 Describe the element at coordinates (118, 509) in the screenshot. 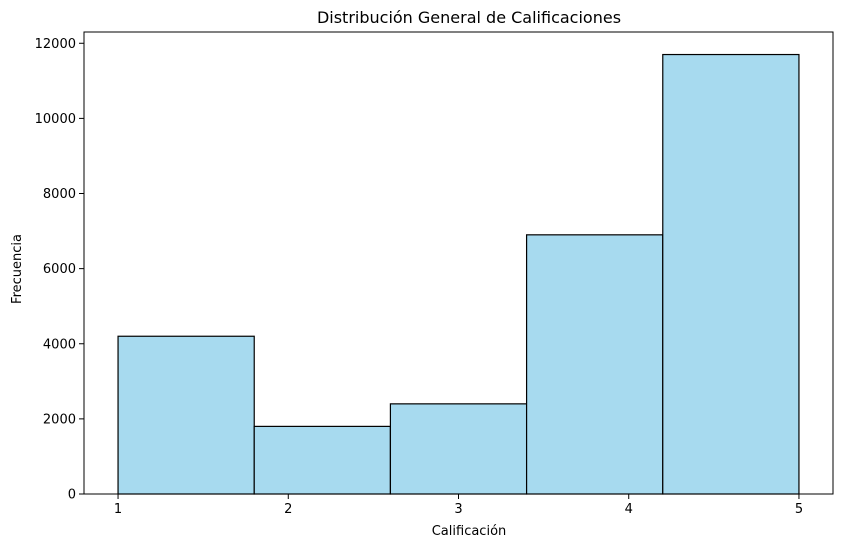

I see `x-tick-label: 1` at that location.